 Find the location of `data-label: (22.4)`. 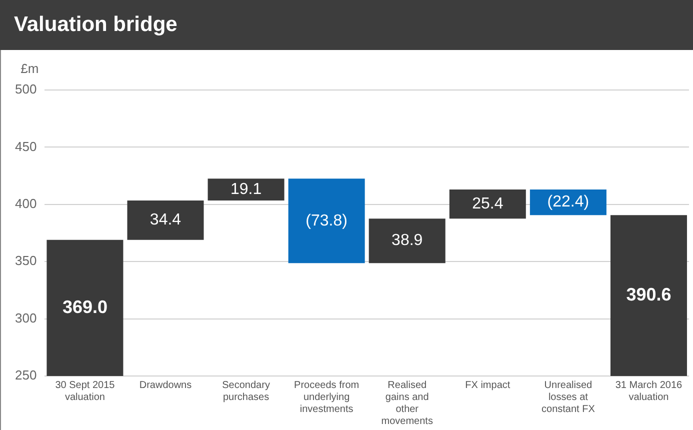

data-label: (22.4) is located at coordinates (568, 202).